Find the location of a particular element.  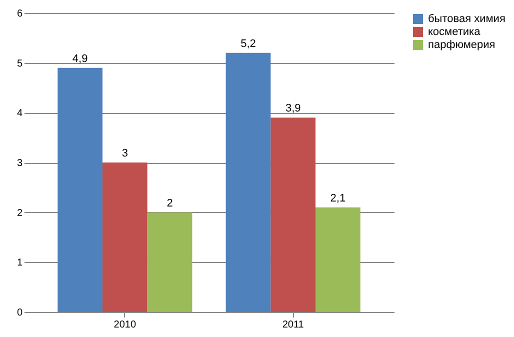

y-tick-label: 4 is located at coordinates (19, 114).